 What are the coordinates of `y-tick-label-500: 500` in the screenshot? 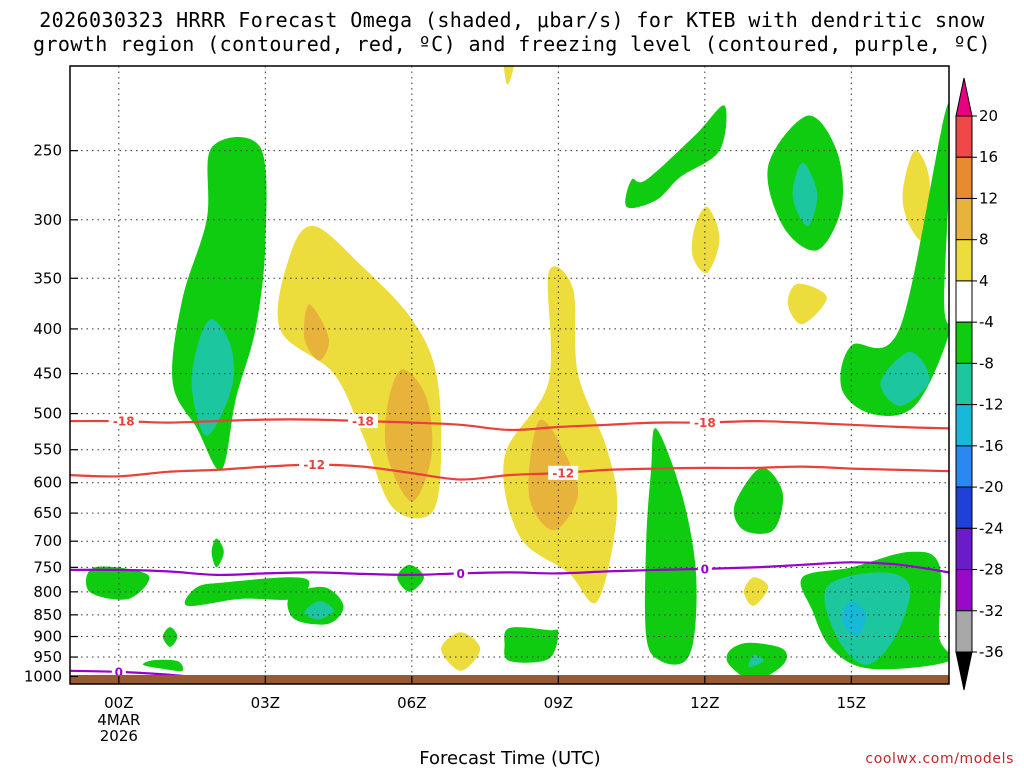 It's located at (47, 414).